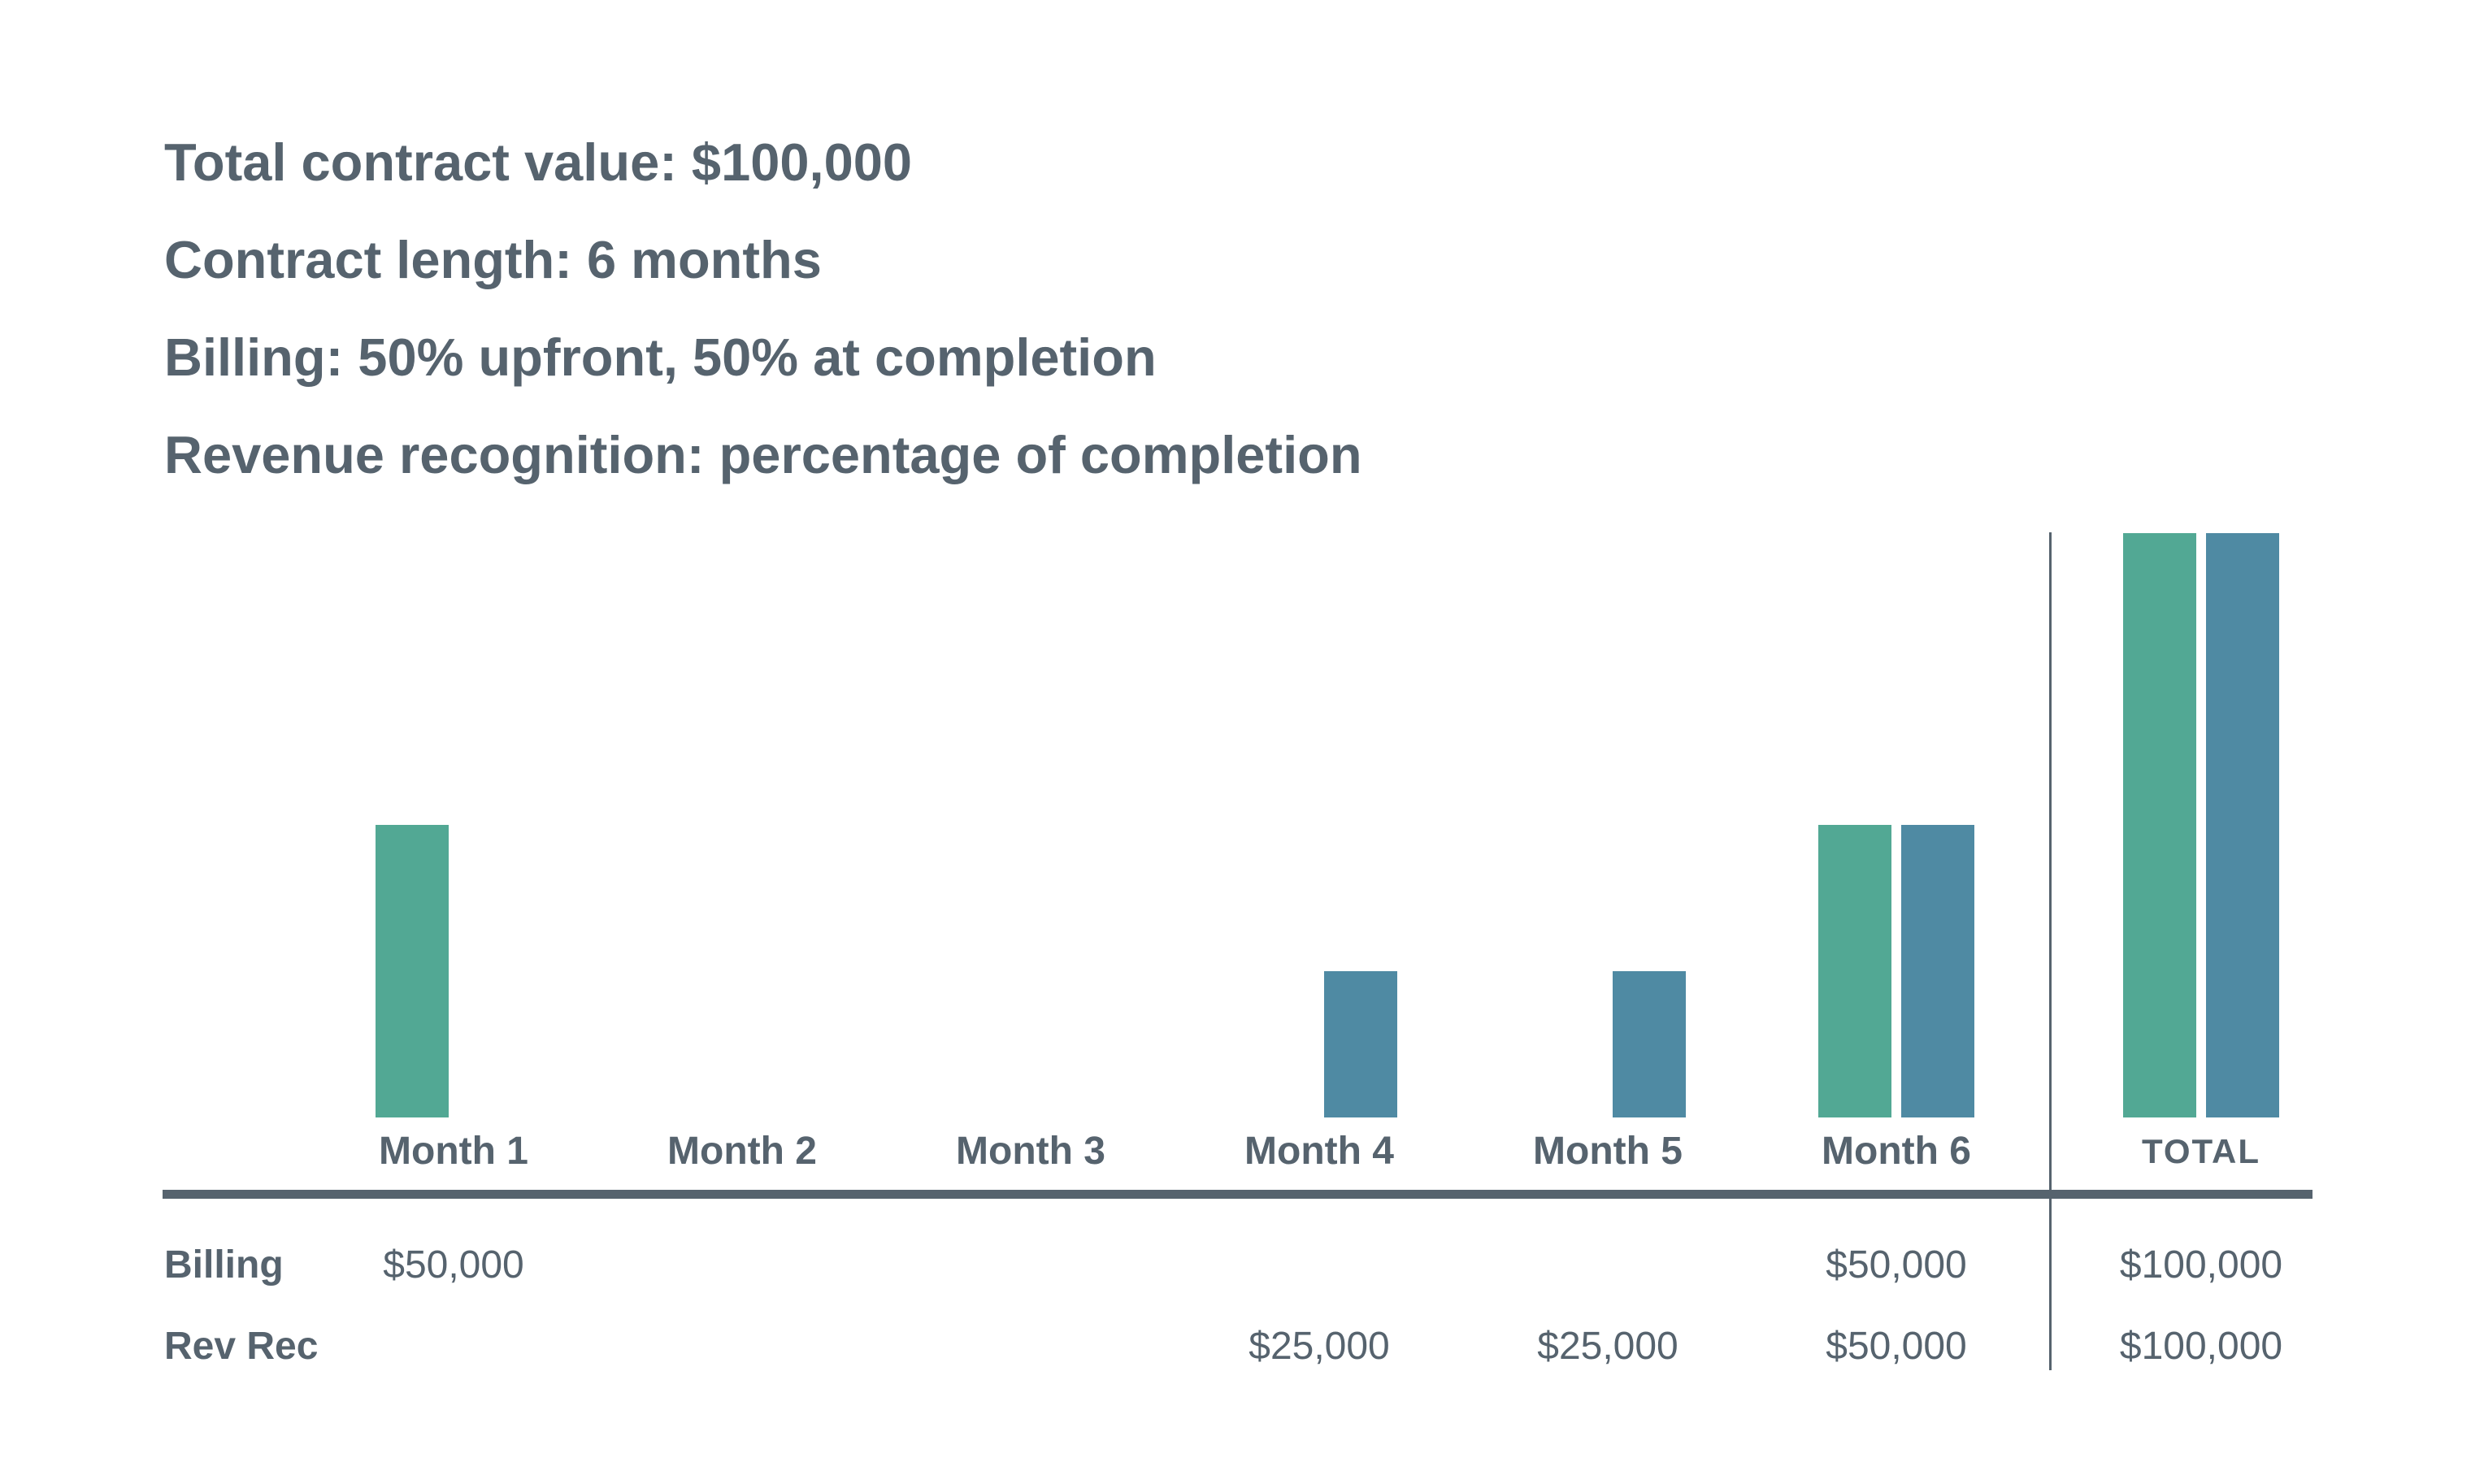 The height and width of the screenshot is (1484, 2471). I want to click on cell-billing-total: $100,000, so click(2201, 1265).